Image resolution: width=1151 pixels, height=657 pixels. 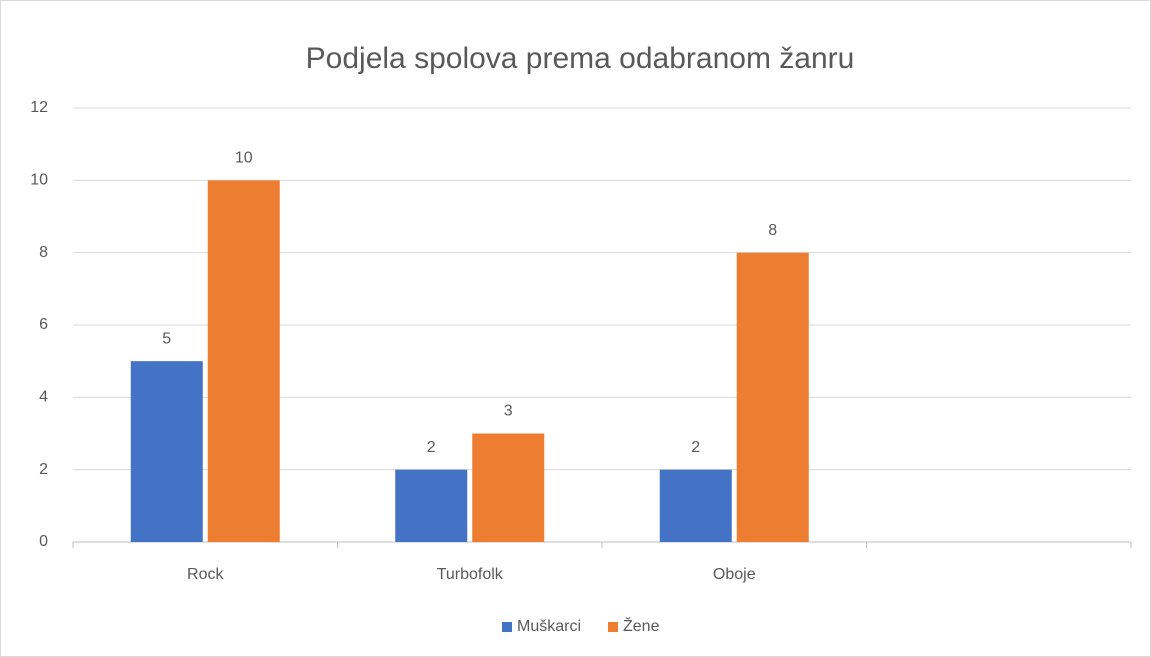 What do you see at coordinates (205, 574) in the screenshot?
I see `x-tick-label: Rock` at bounding box center [205, 574].